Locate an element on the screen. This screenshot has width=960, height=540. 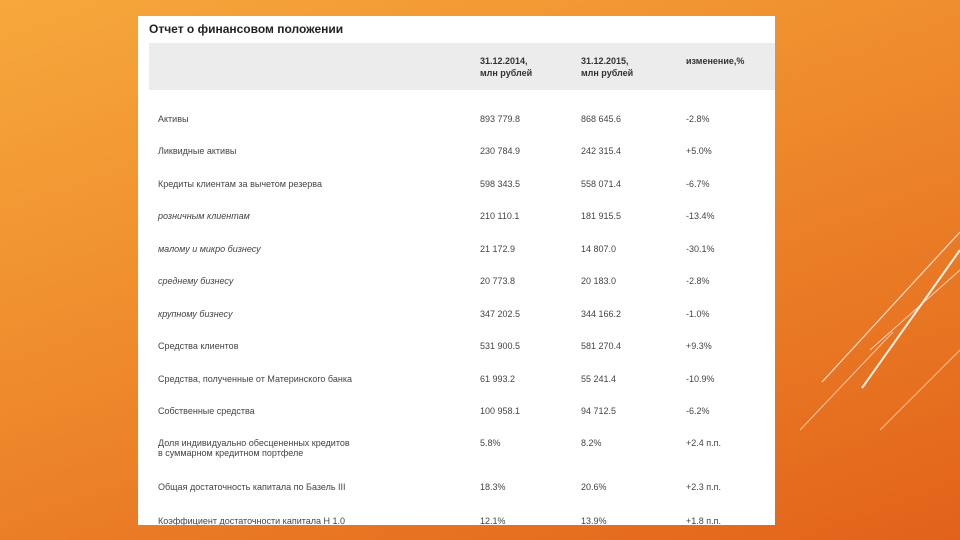
value-2015: 558 071.4 is located at coordinates (601, 184).